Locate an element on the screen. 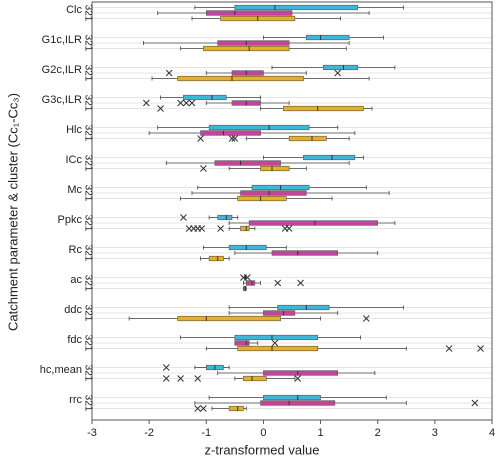 The image size is (500, 460). x-tick-label: -2 is located at coordinates (149, 433).